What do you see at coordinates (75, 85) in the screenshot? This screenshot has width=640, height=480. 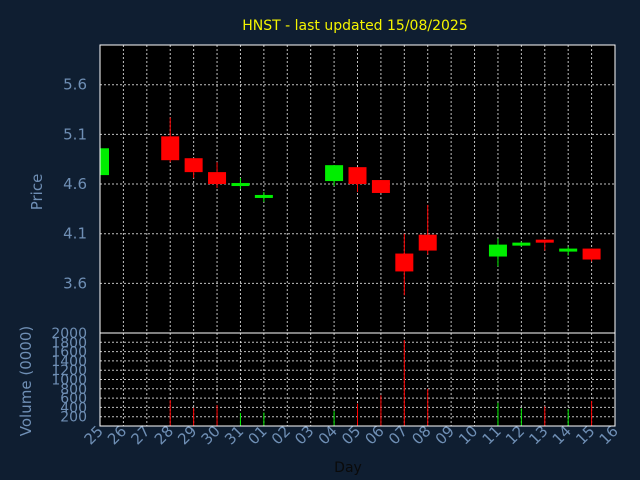 I see `price-tick-label: 5.6` at bounding box center [75, 85].